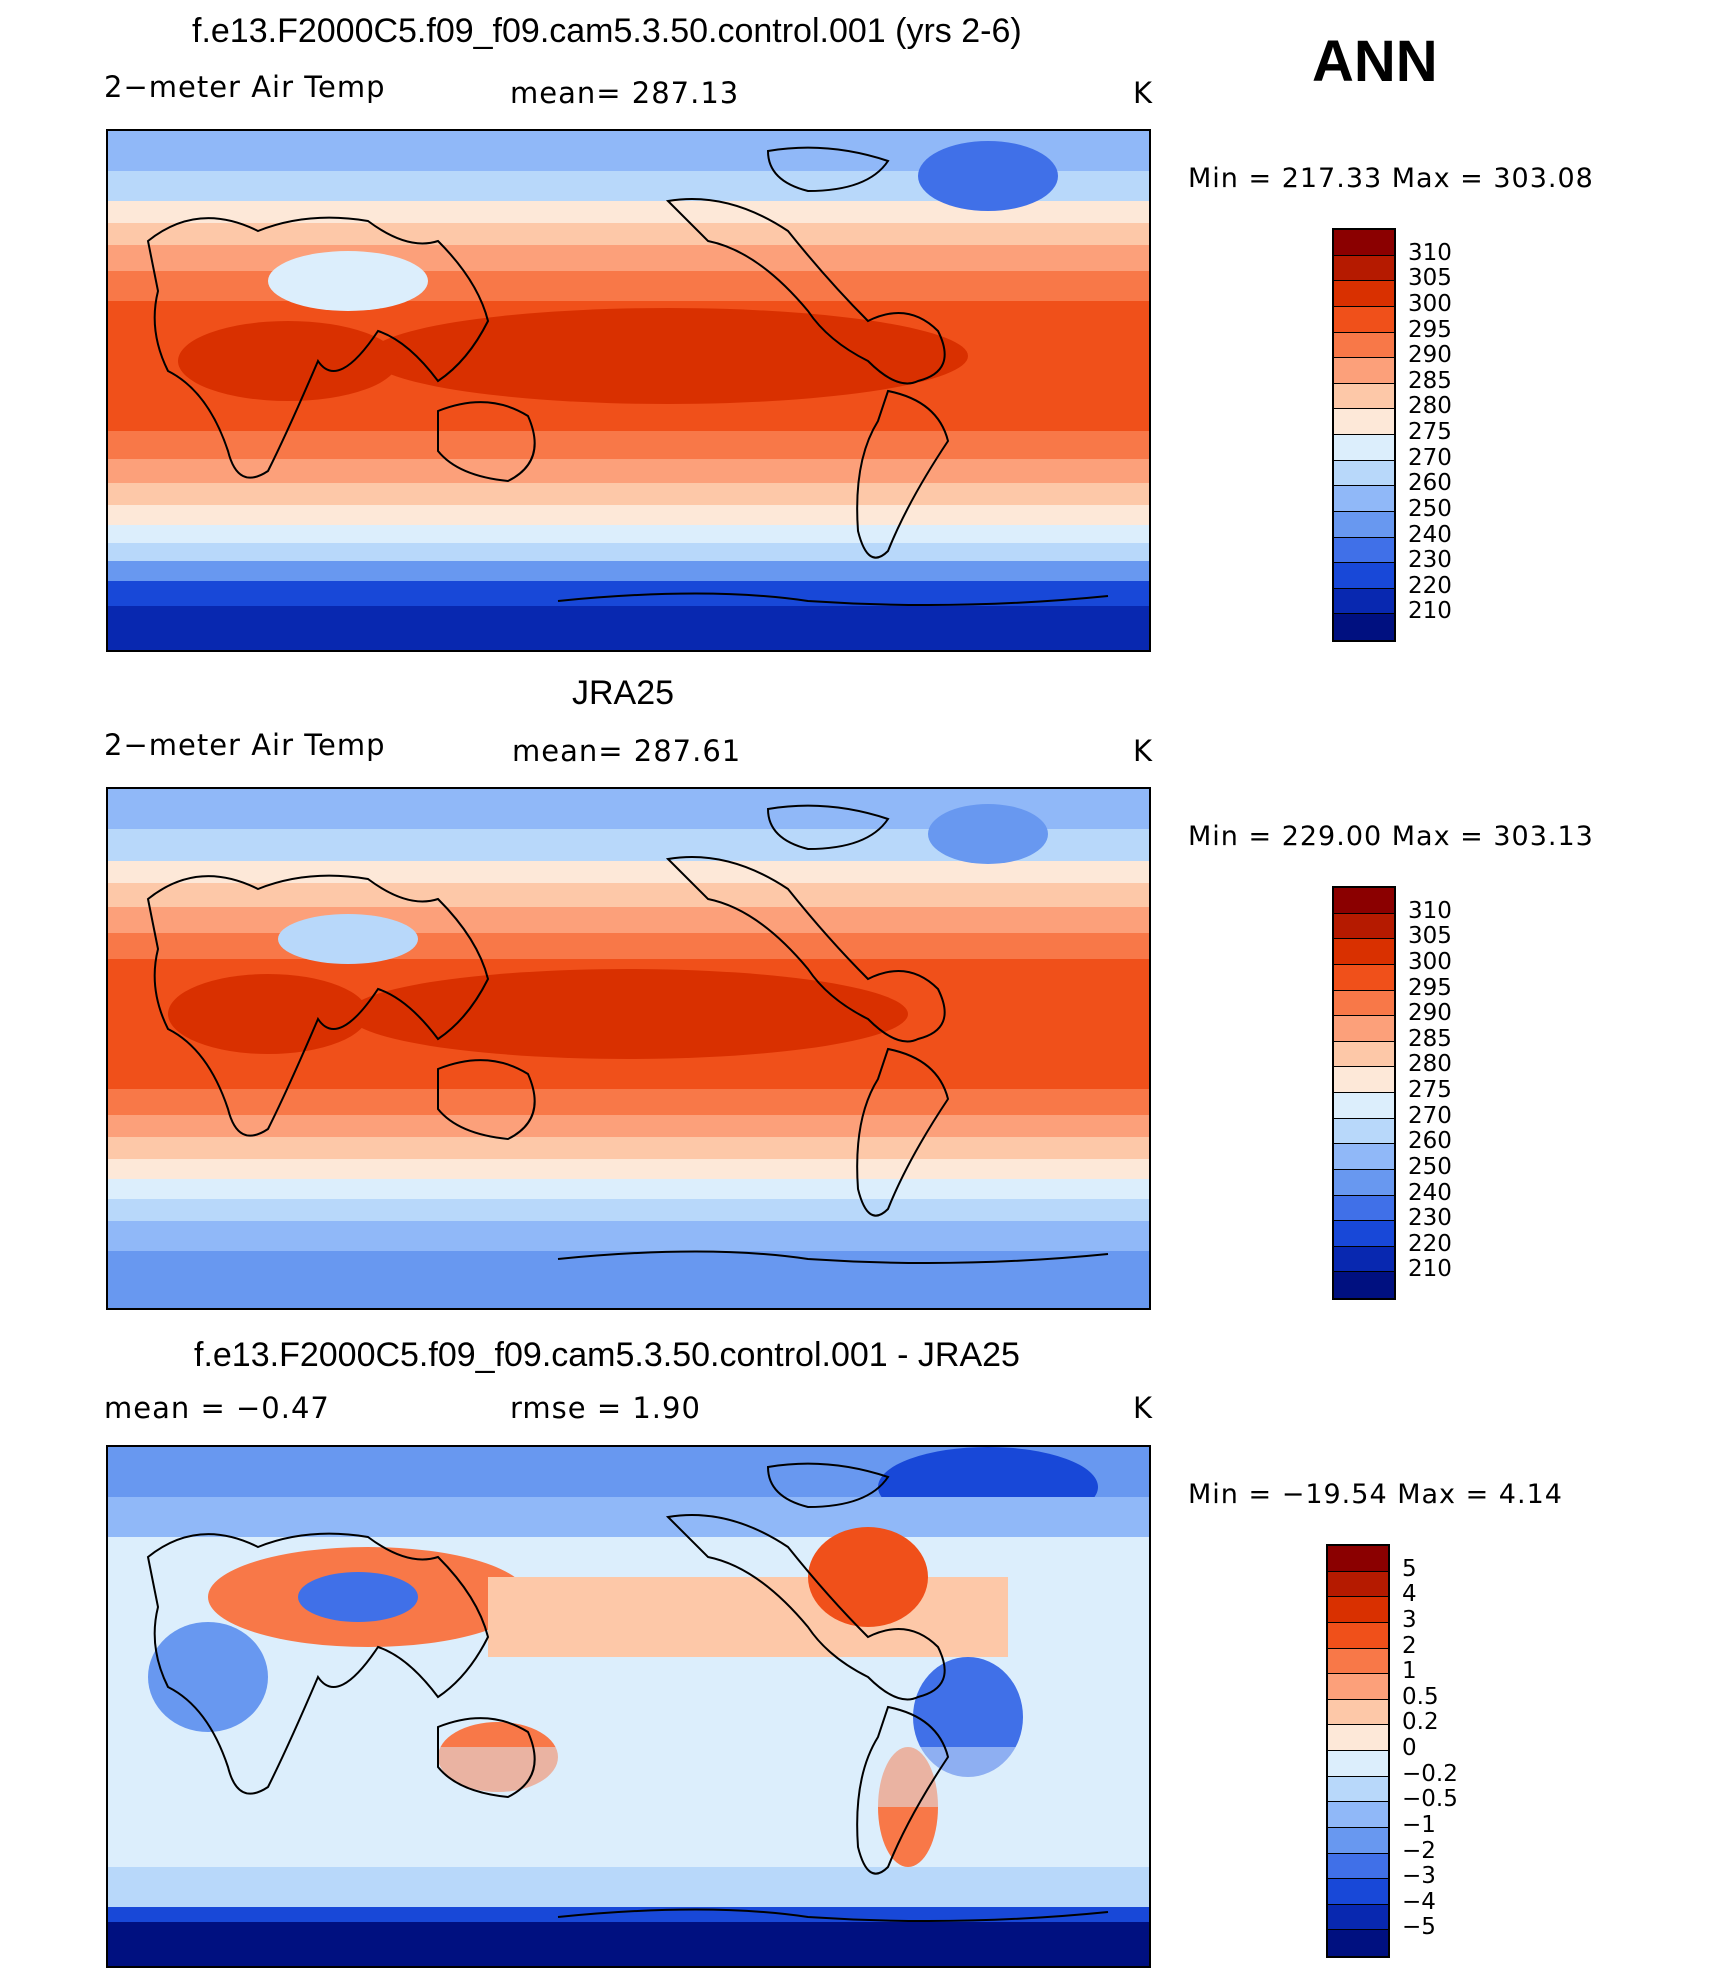  What do you see at coordinates (245, 745) in the screenshot?
I see `panel-2-variable-label: 2−meter Air Temp` at bounding box center [245, 745].